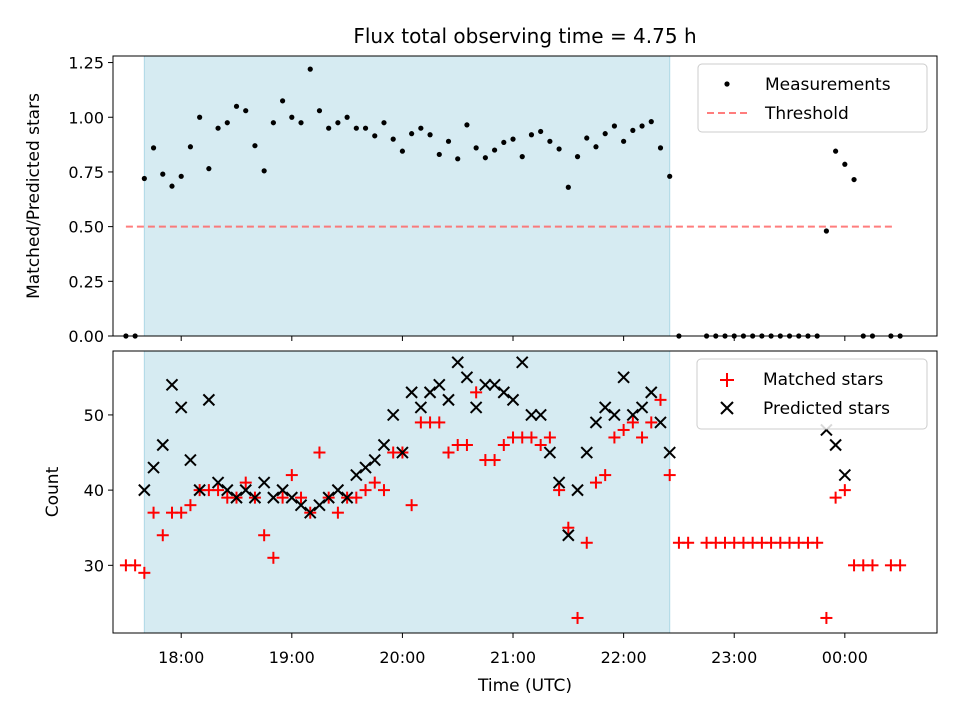  Describe the element at coordinates (513, 338) in the screenshot. I see `top-x-axis-ticks` at that location.